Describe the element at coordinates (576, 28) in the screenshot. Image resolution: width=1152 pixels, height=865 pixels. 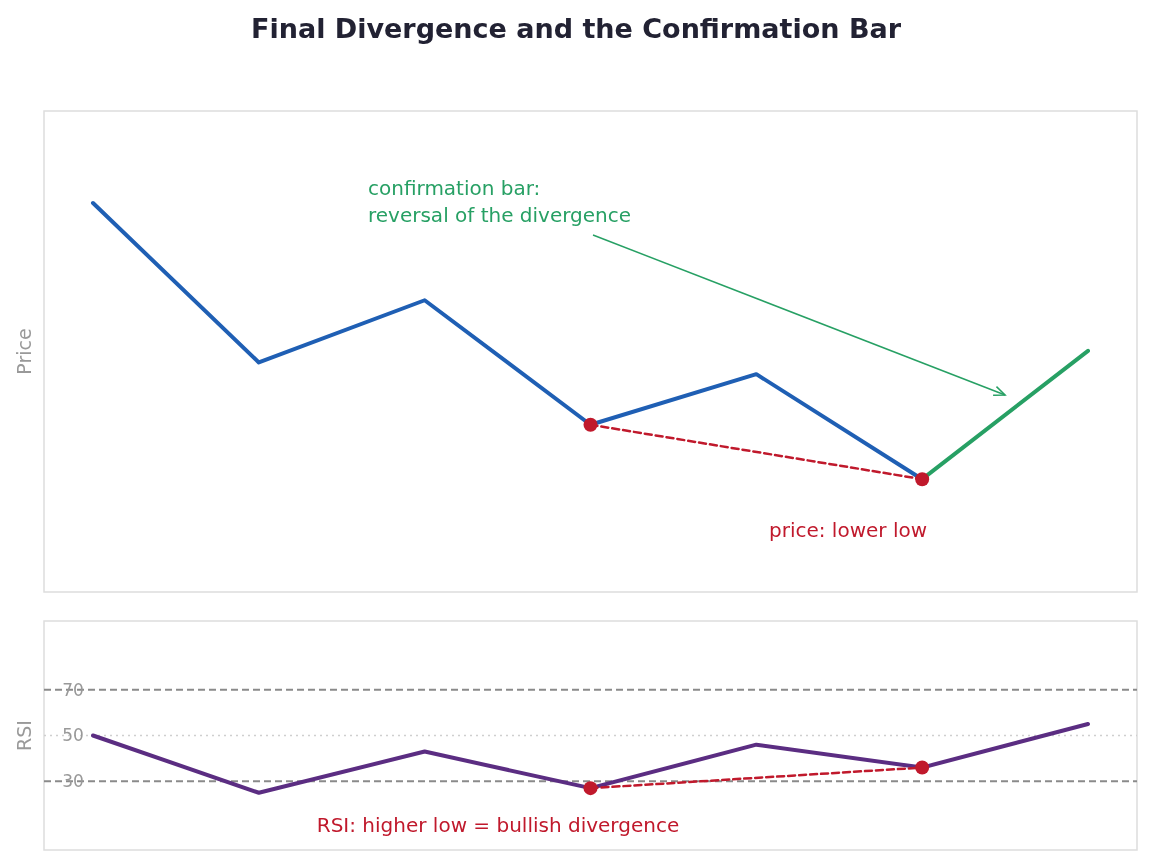
I see `chart-title: Final Divergence and the Confirmation Bar` at that location.